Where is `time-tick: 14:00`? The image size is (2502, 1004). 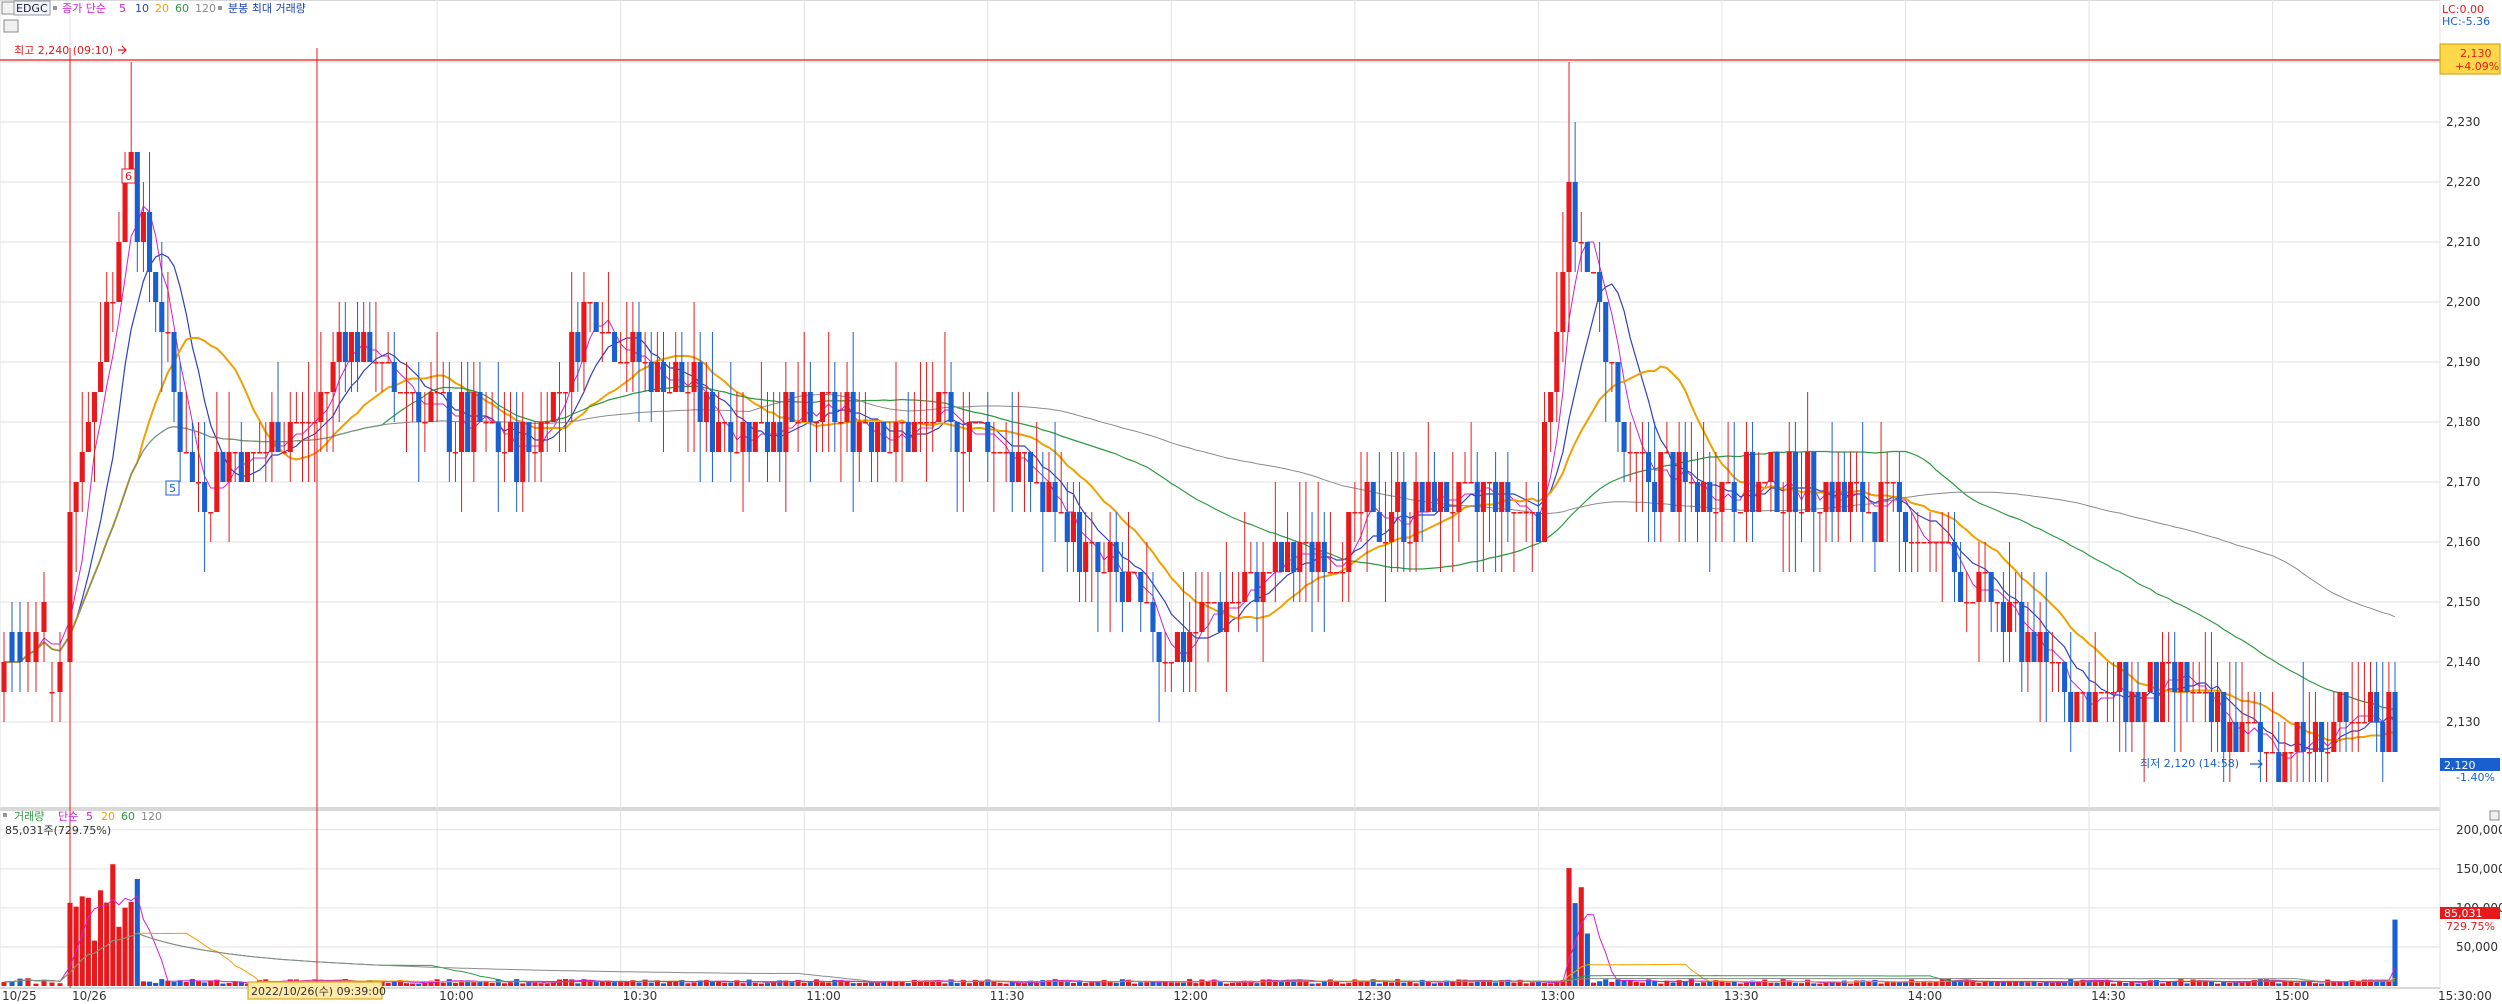
time-tick: 14:00 is located at coordinates (1925, 996).